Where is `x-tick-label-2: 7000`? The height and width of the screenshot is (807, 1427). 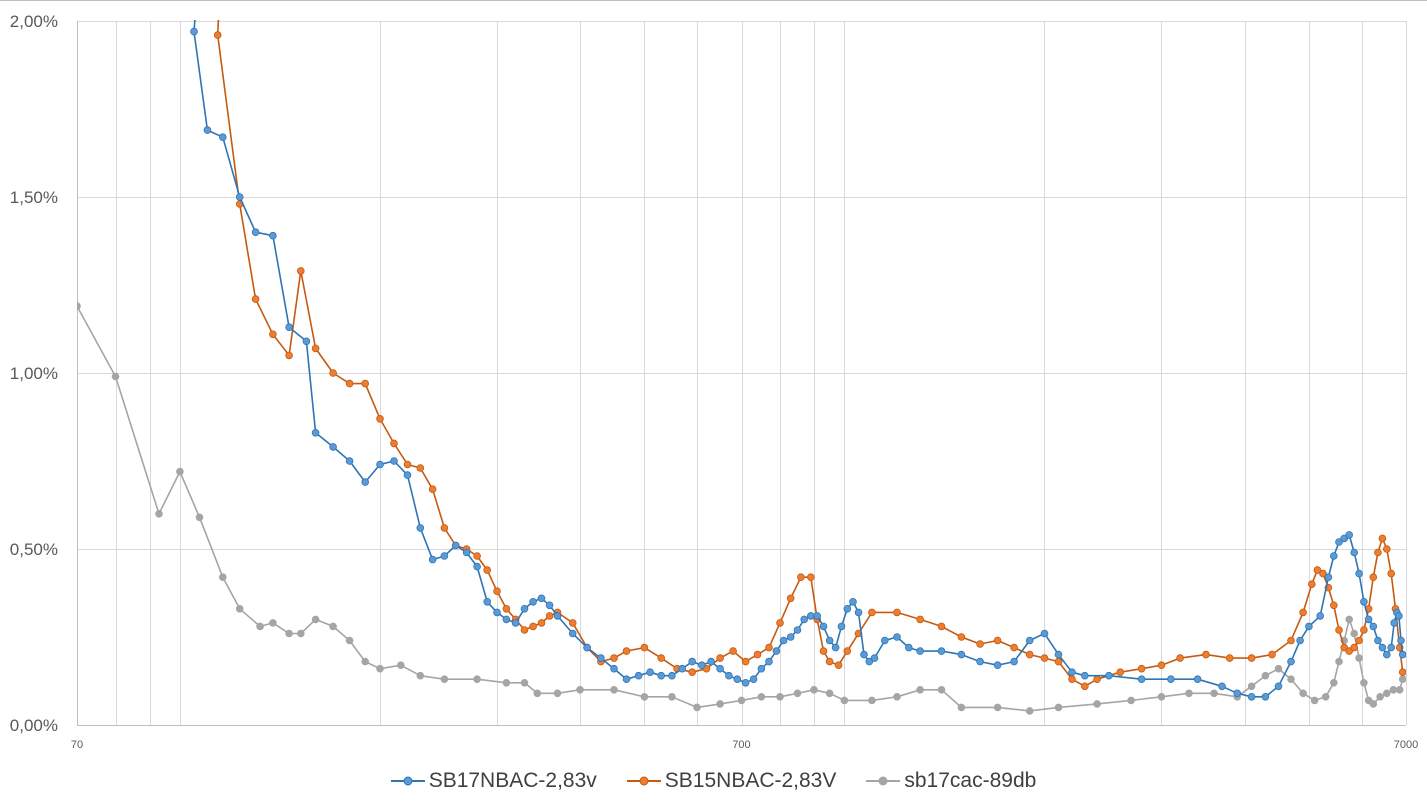
x-tick-label-2: 7000 is located at coordinates (1406, 745).